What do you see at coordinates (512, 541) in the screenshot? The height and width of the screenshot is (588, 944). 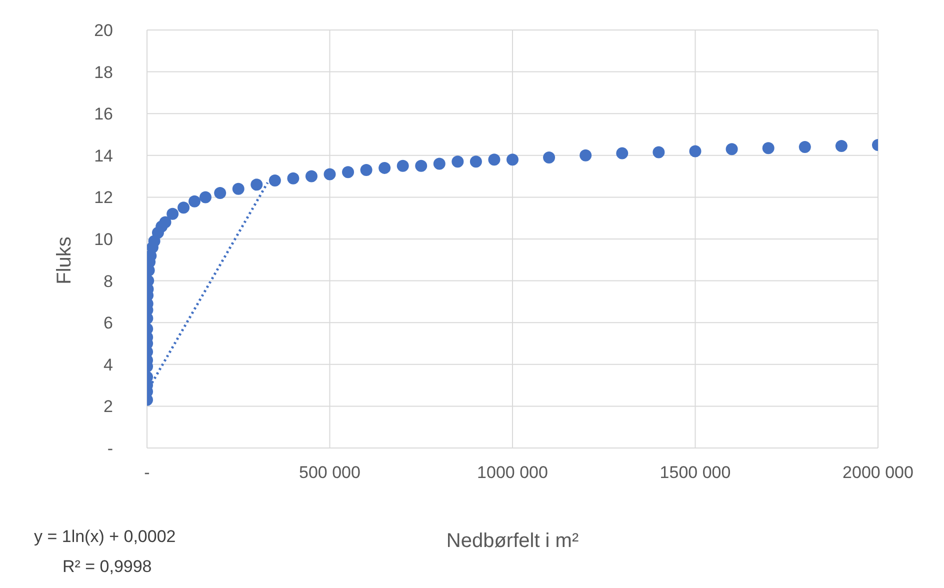 I see `x-axis-title: Nedbørfelt i m²` at bounding box center [512, 541].